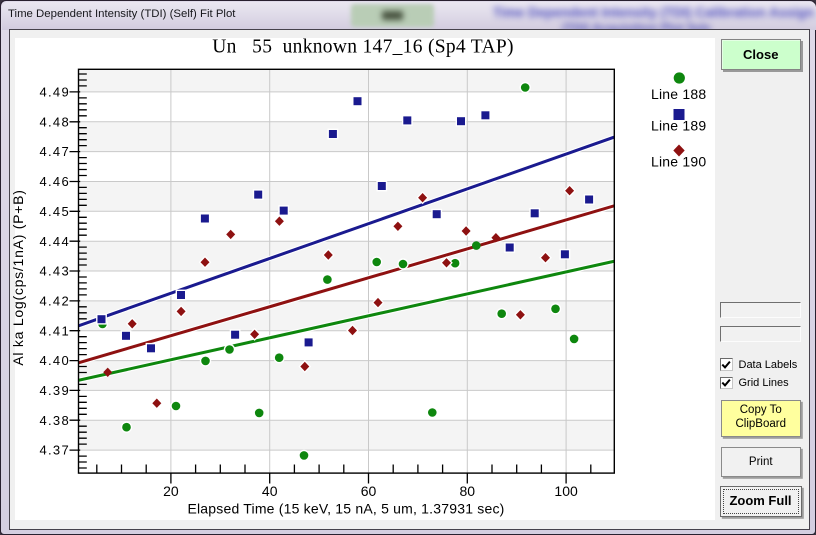  I want to click on svg-text: 4.37, so click(54, 450).